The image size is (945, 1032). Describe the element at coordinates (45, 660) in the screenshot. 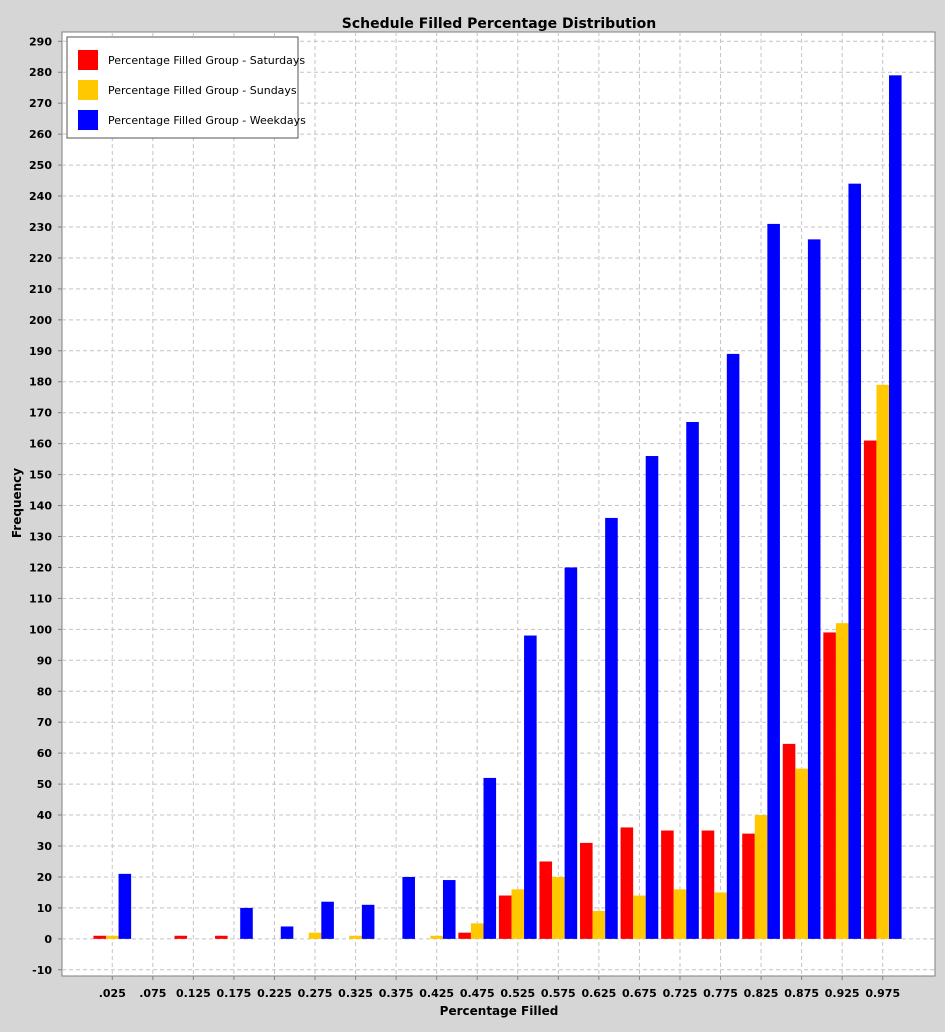

I see `y-tick-label: 90` at that location.